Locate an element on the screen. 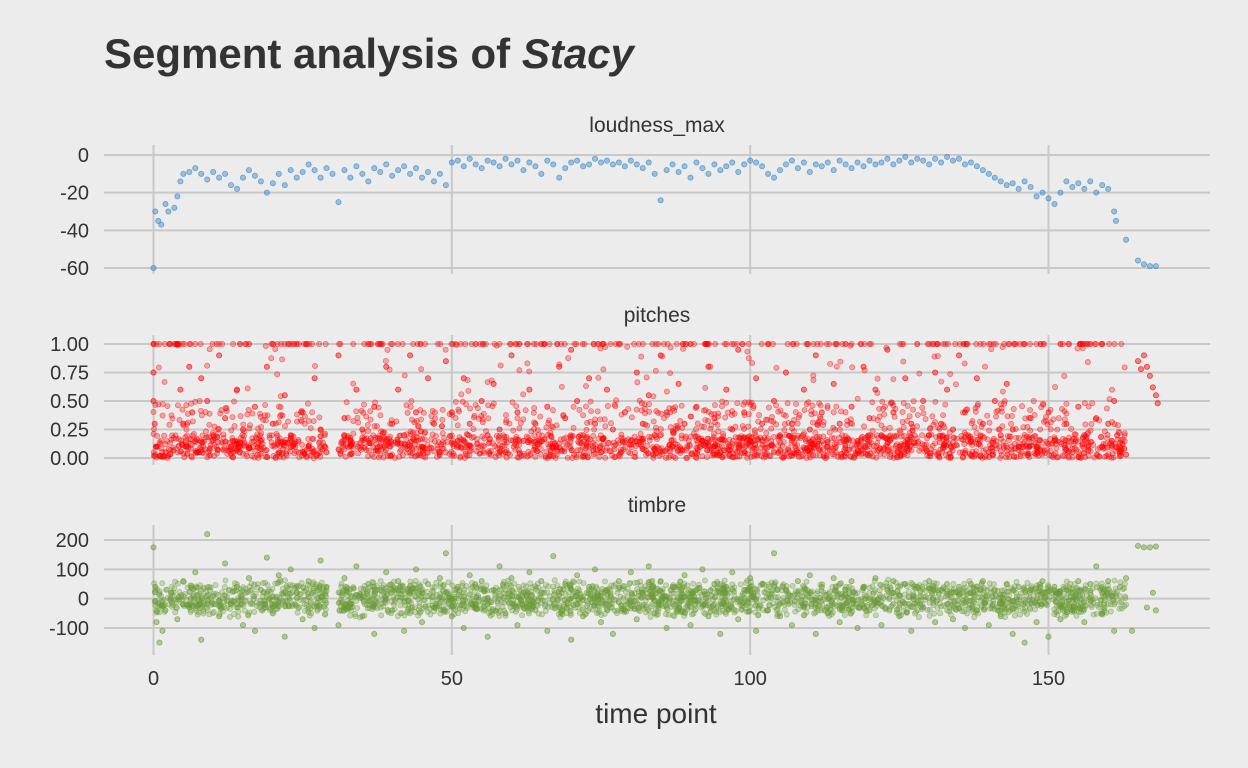 The height and width of the screenshot is (768, 1248). point-cloud-timbre is located at coordinates (640, 598).